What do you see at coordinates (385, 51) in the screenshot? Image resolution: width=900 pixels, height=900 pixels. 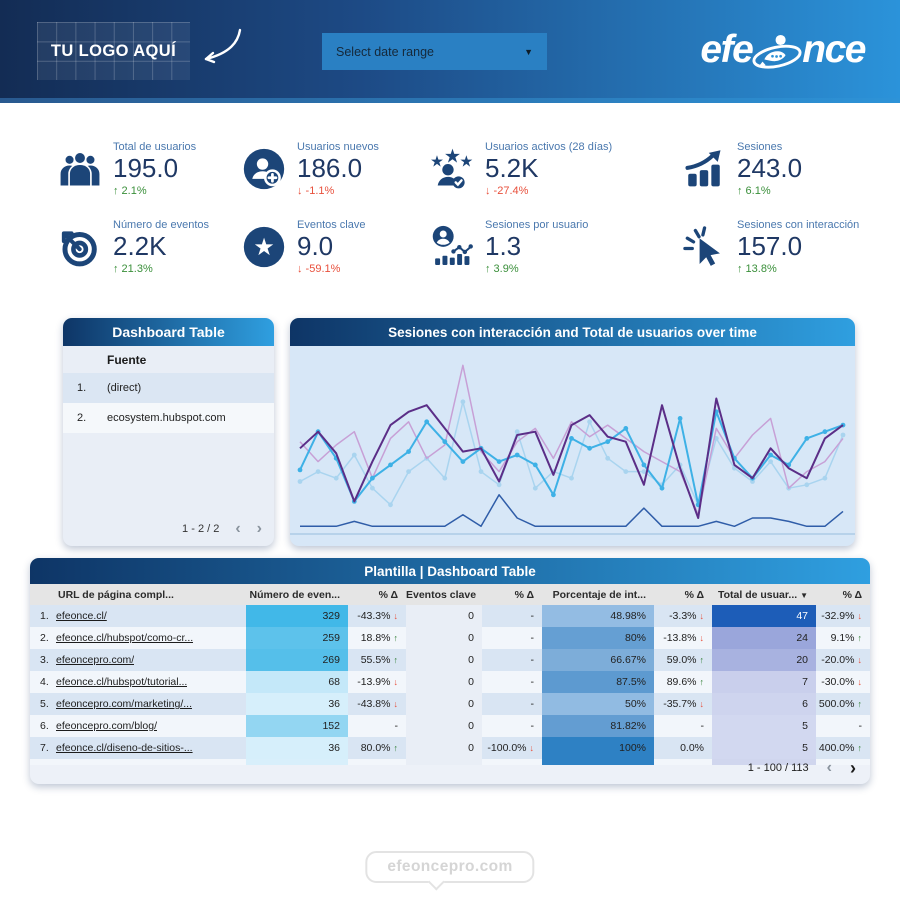 I see `date-range-label: Select date range` at bounding box center [385, 51].